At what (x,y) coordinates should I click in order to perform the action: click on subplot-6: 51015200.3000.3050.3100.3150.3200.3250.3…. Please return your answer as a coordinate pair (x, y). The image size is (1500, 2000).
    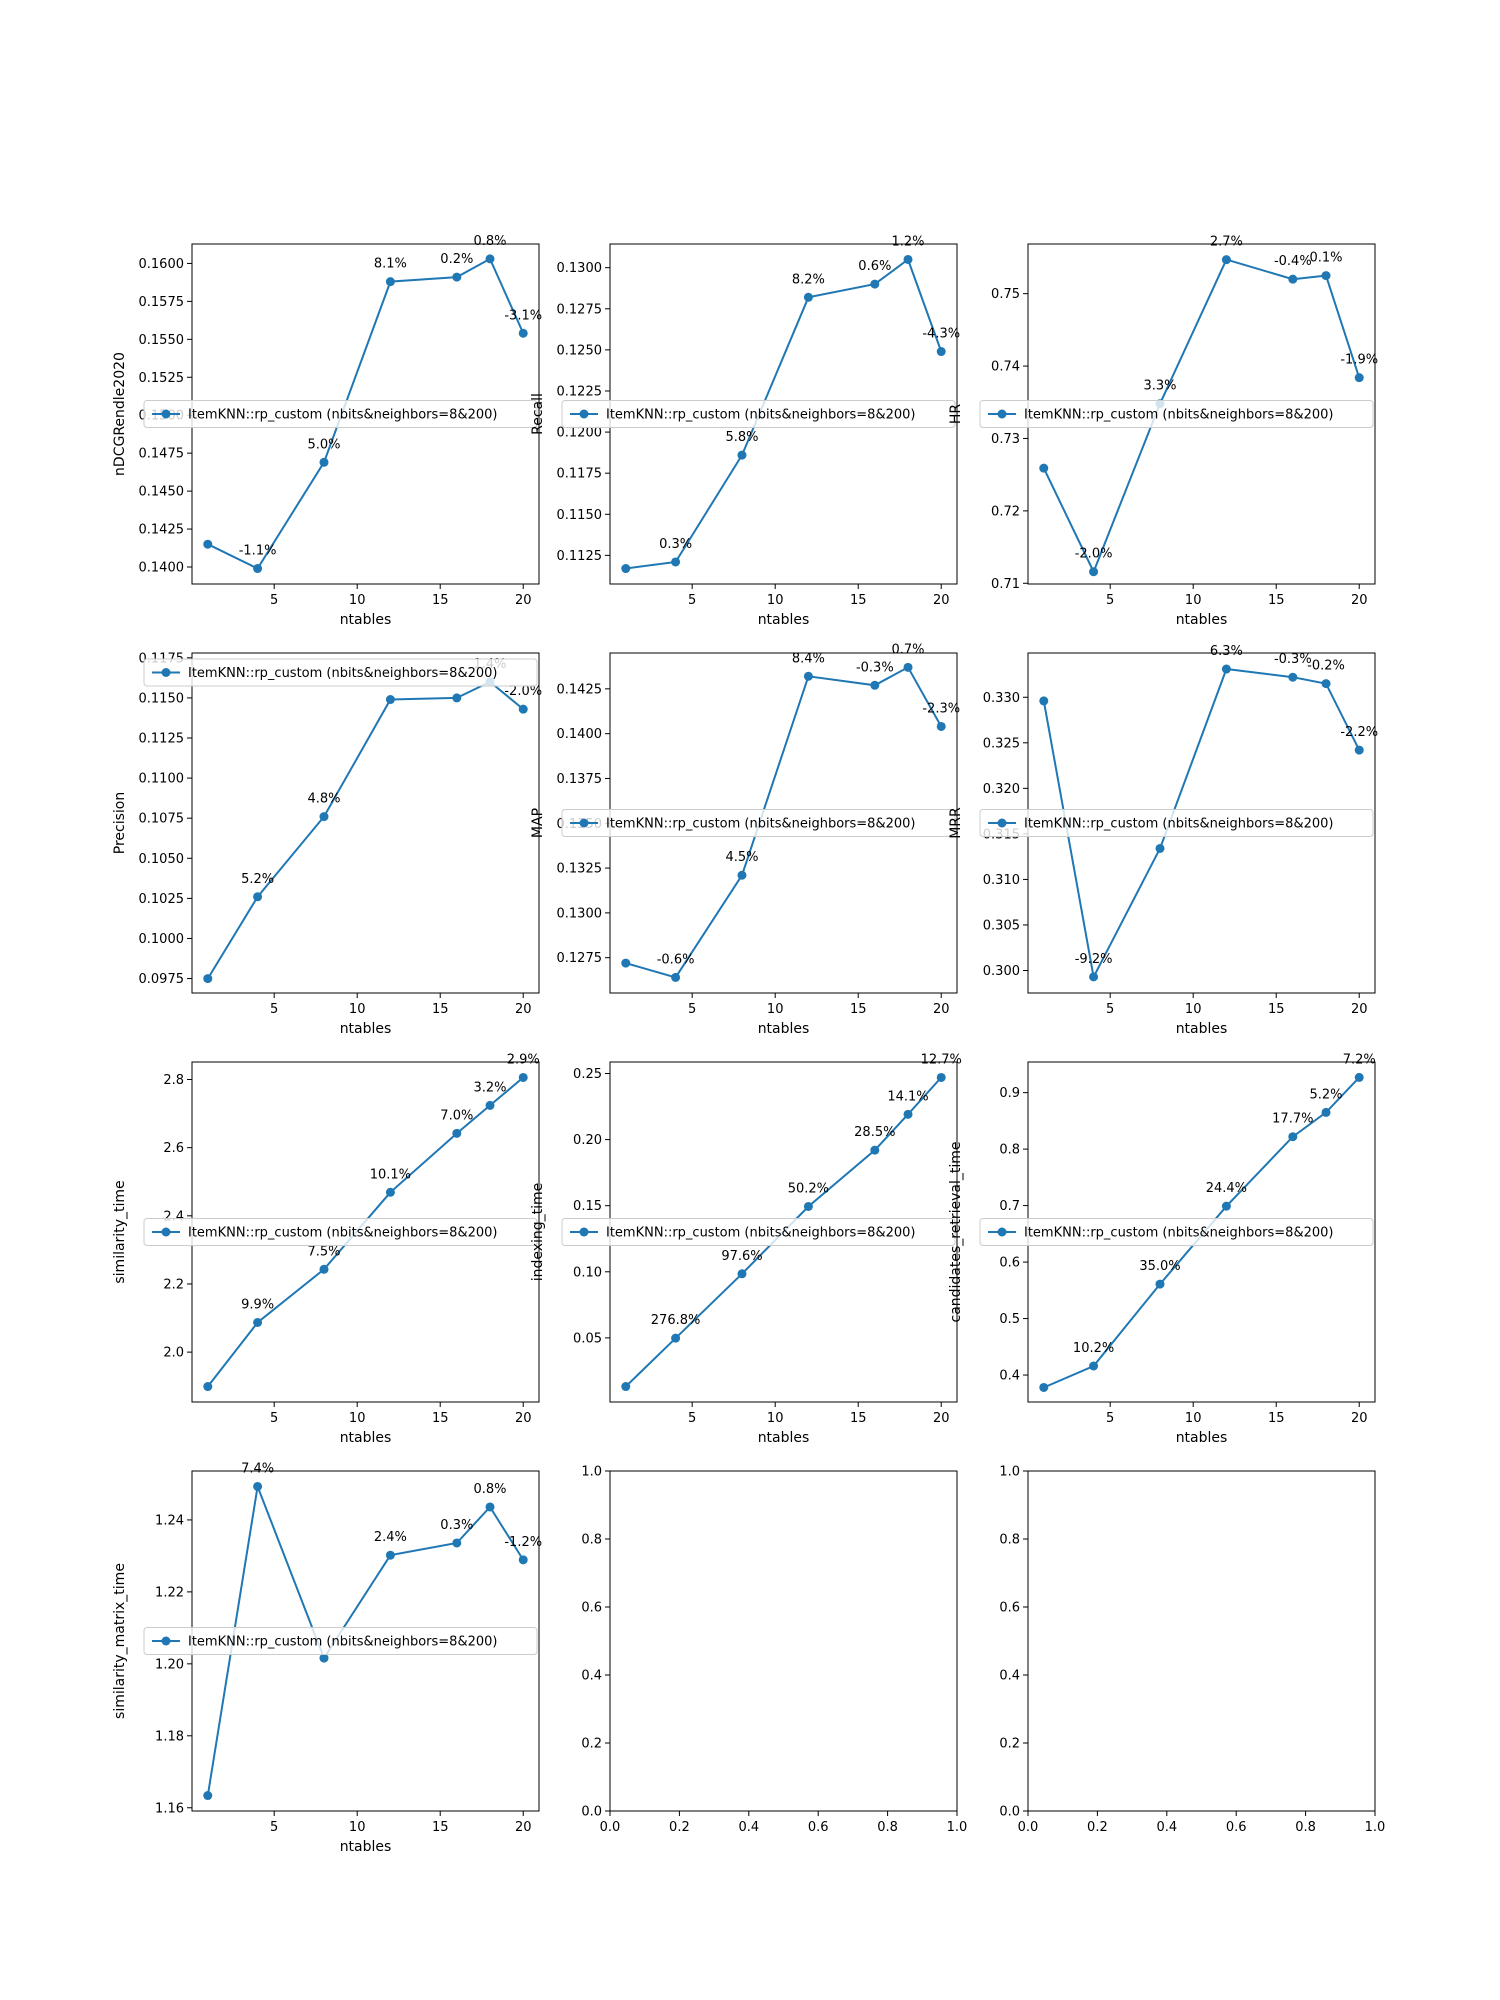
    Looking at the image, I should click on (1163, 840).